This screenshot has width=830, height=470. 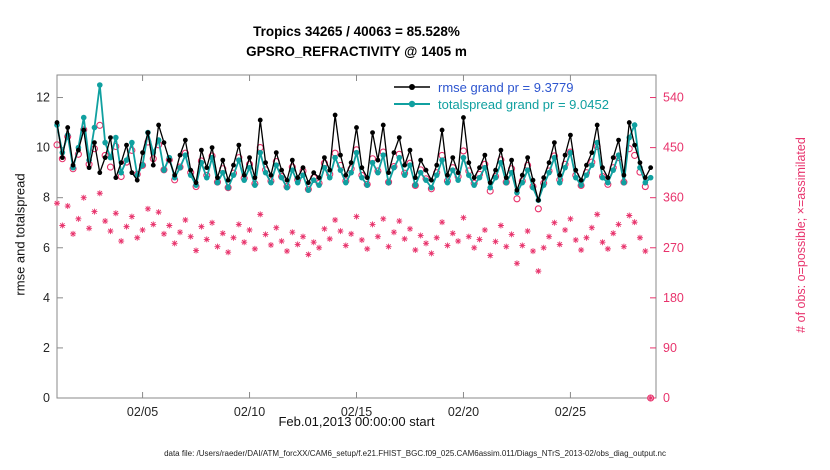 I want to click on right-axis-label: # of obs: o=possible; ×=assimilated, so click(x=801, y=235).